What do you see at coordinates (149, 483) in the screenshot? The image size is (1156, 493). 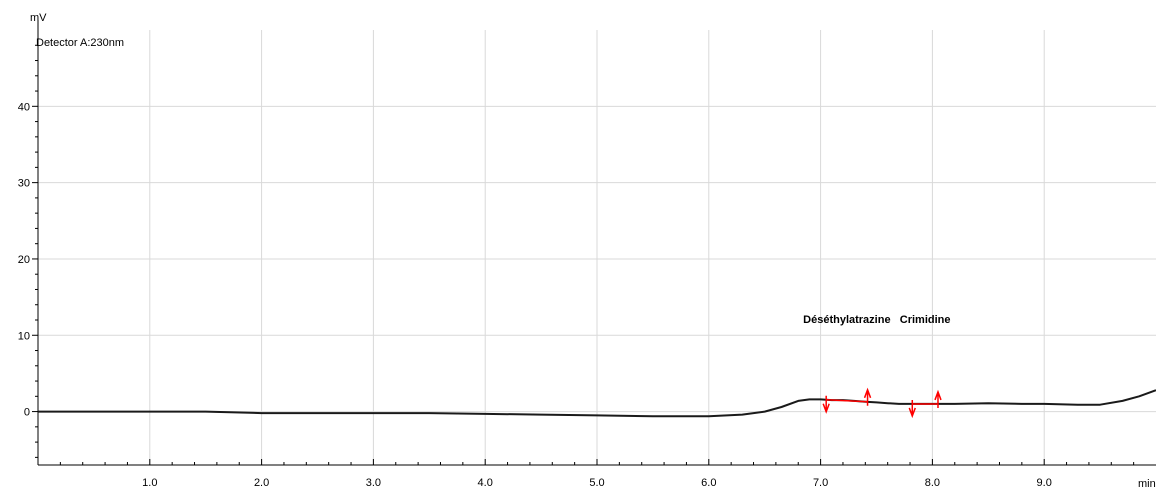 I see `x-tick-label: 1.0` at bounding box center [149, 483].